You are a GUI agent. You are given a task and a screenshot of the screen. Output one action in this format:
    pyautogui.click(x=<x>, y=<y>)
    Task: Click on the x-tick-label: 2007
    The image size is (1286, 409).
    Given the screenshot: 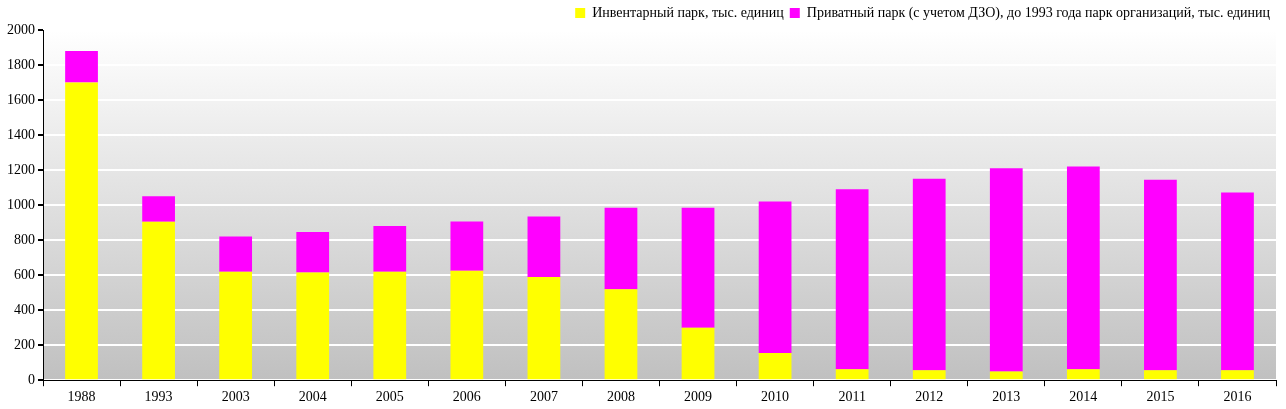 What is the action you would take?
    pyautogui.click(x=543, y=397)
    